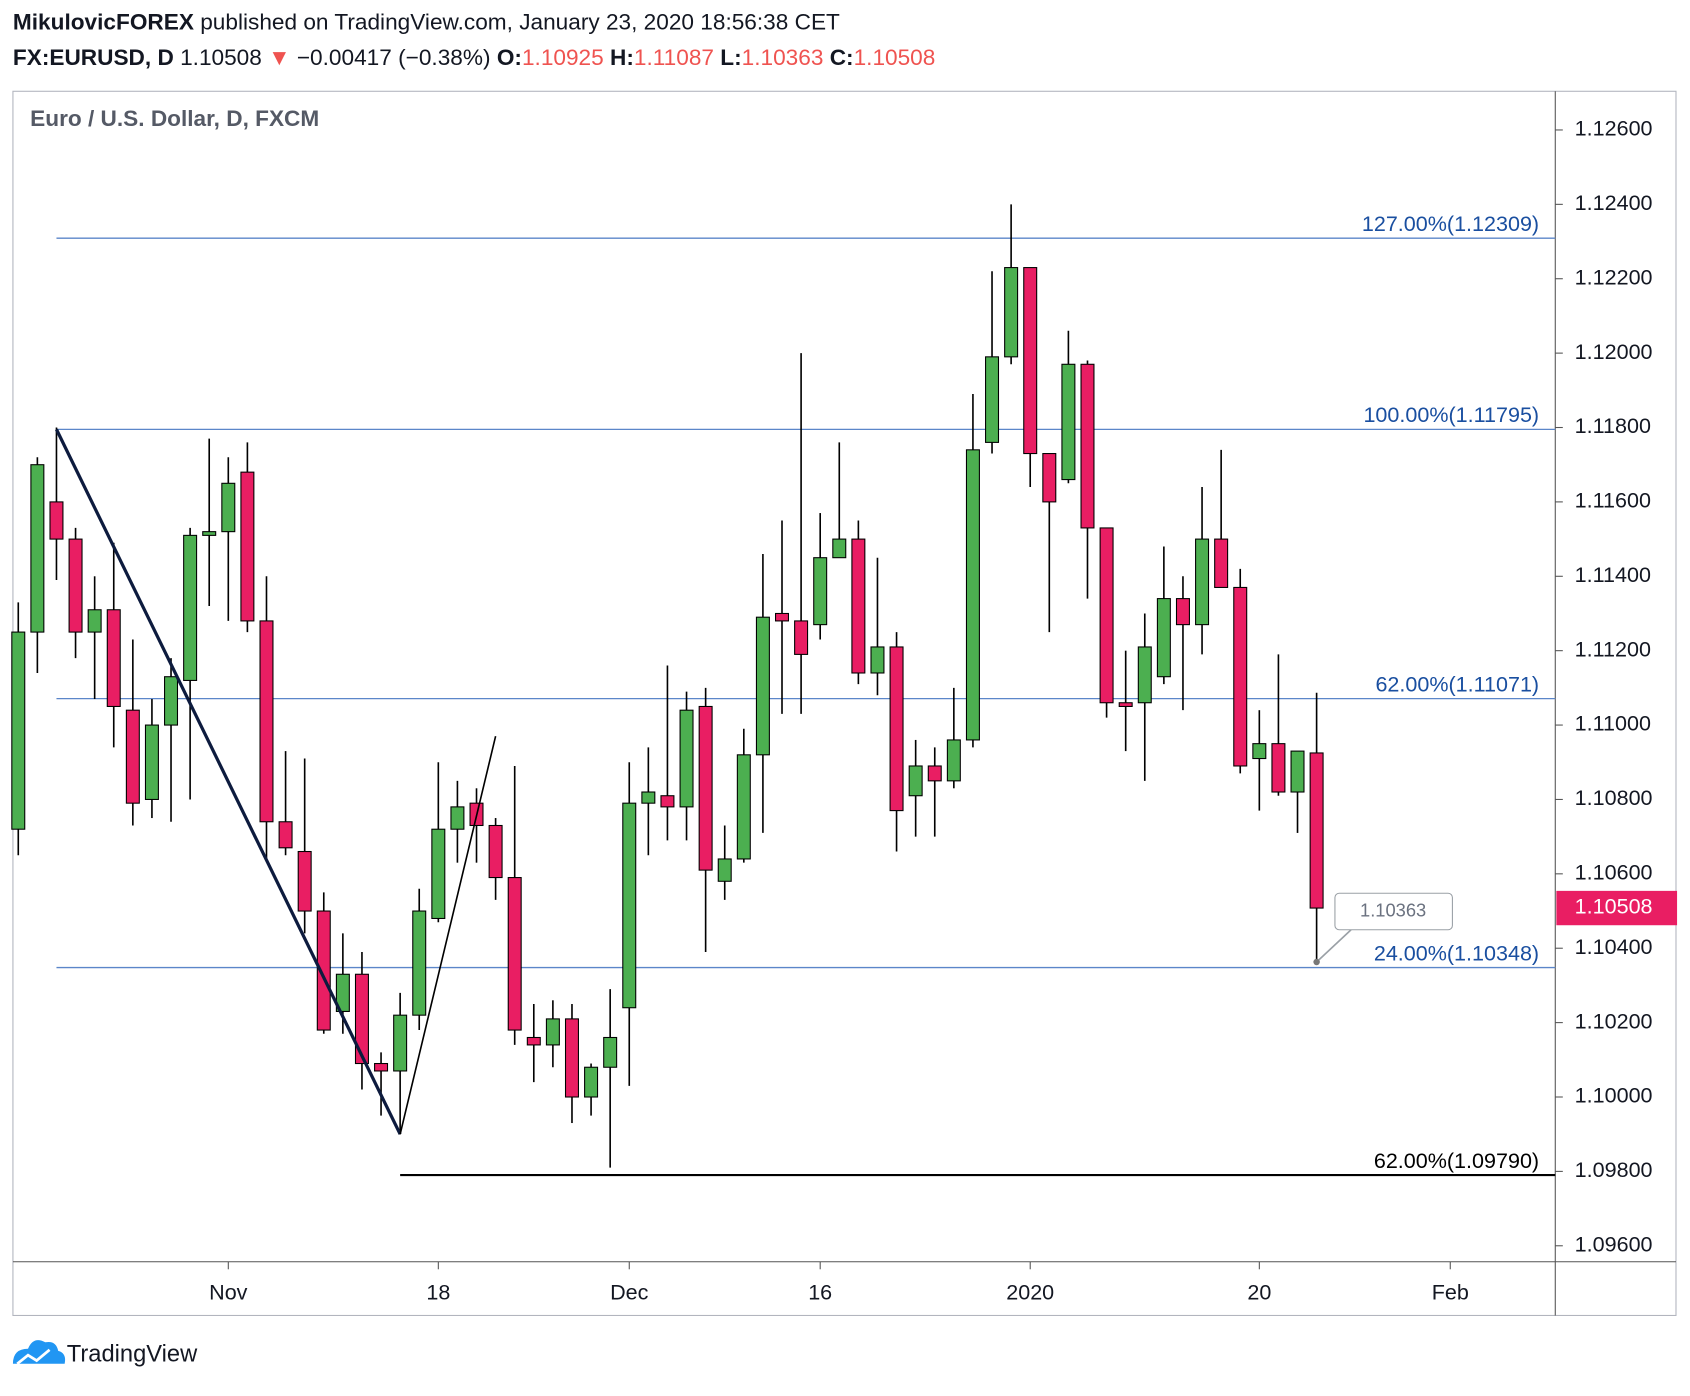  What do you see at coordinates (1457, 684) in the screenshot?
I see `fib-label: 62.00%(1.11071)` at bounding box center [1457, 684].